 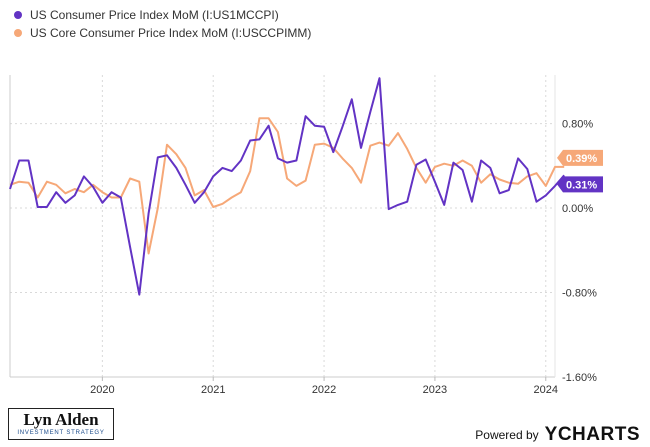 What do you see at coordinates (577, 209) in the screenshot?
I see `y-tick-label: 0.00%` at bounding box center [577, 209].